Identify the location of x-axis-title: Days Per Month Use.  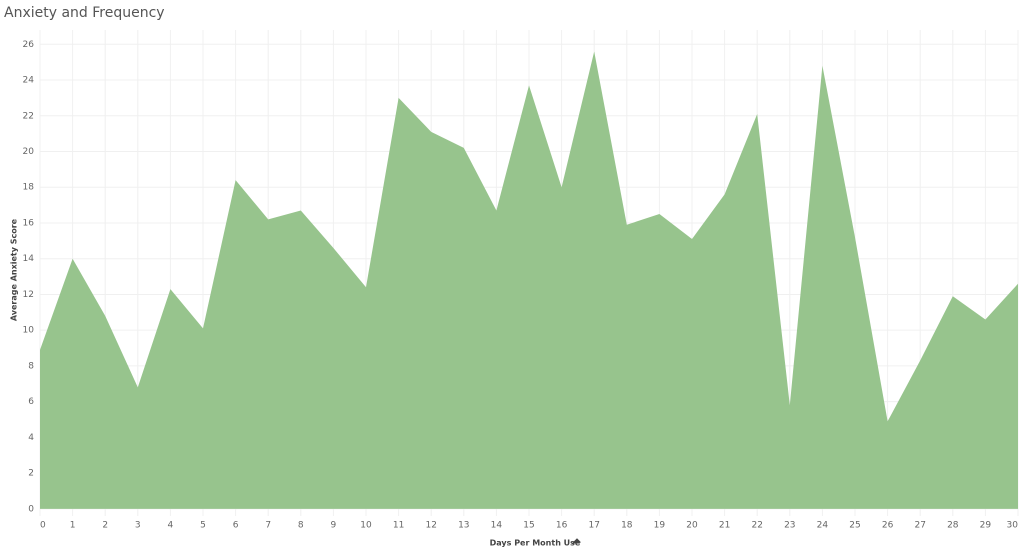
(535, 543).